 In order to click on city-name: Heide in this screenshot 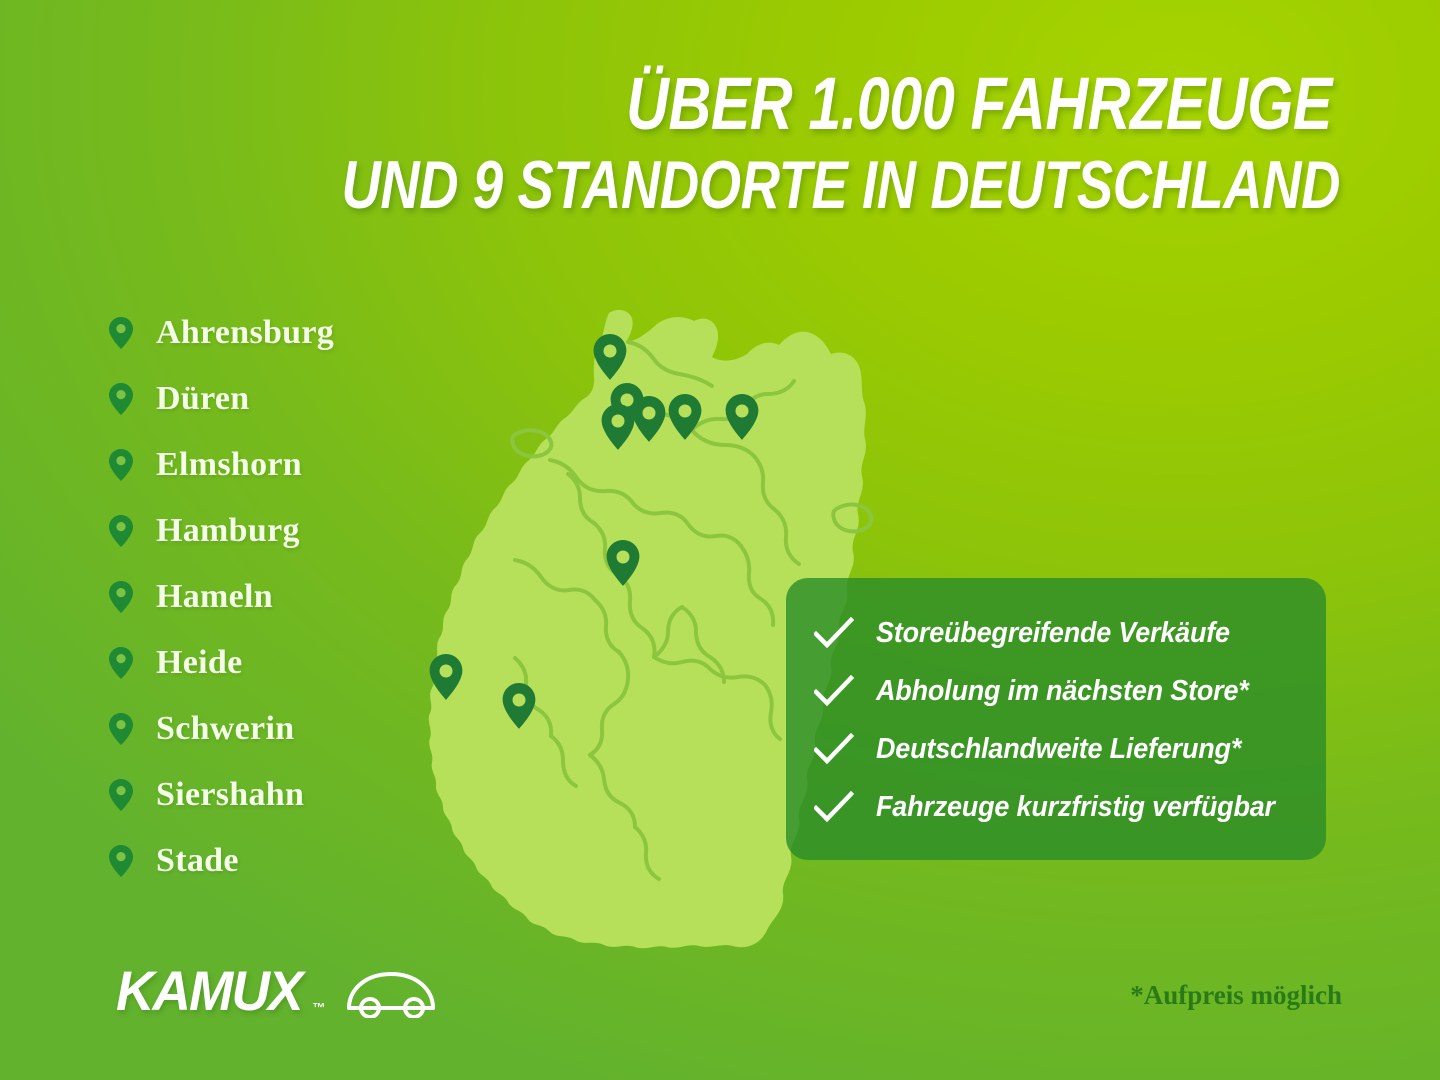, I will do `click(199, 662)`.